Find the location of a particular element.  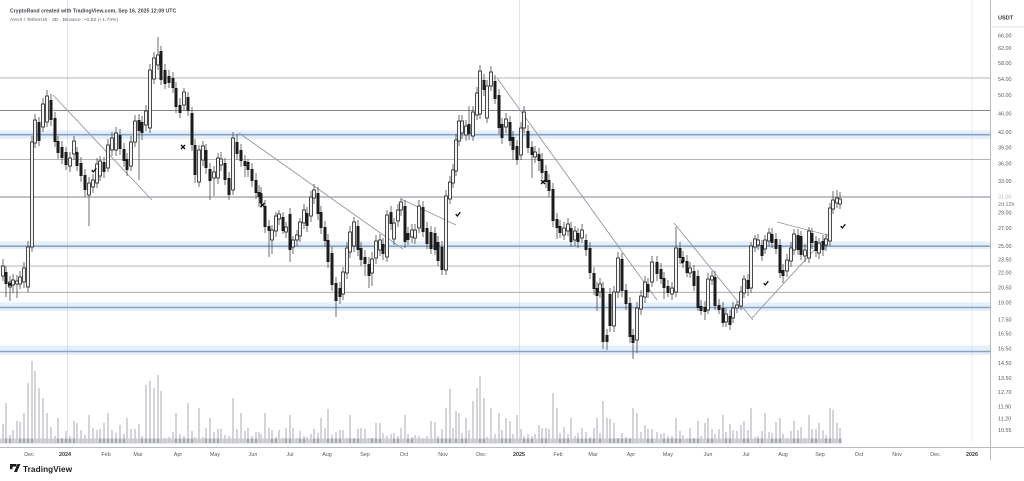

svg-text: 46.00 is located at coordinates (1005, 115).